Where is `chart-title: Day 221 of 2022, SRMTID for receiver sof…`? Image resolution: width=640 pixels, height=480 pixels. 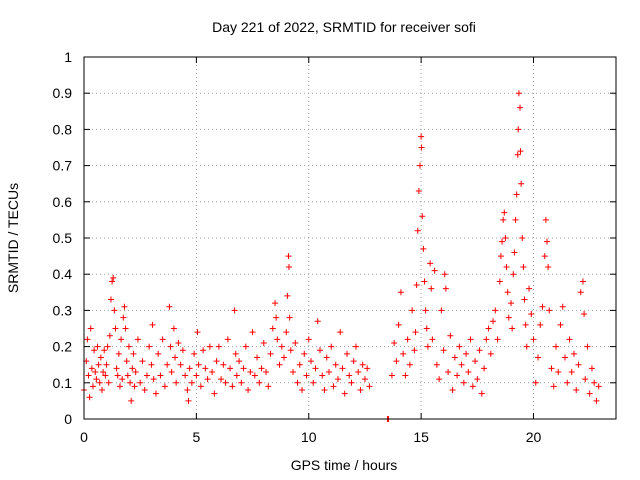
chart-title: Day 221 of 2022, SRMTID for receiver sof… is located at coordinates (344, 27).